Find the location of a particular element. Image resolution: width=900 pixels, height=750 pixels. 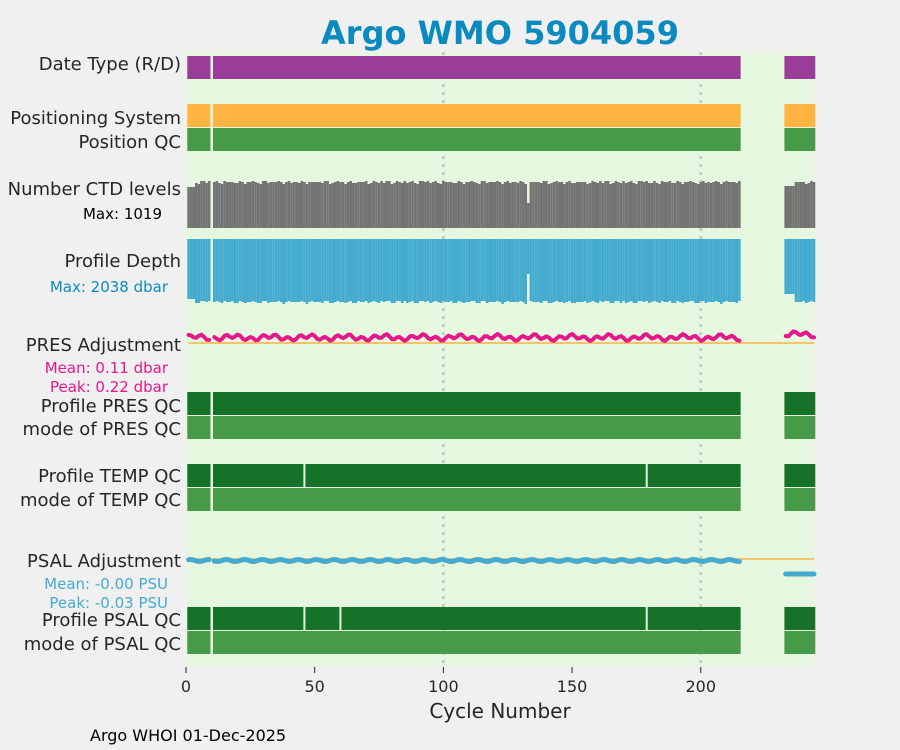

row-label: Date Type (R/D) is located at coordinates (110, 64).